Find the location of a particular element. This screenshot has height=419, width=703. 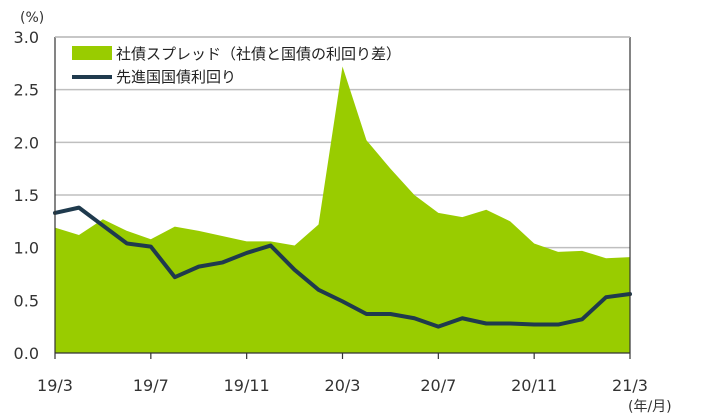

y-tick-label: 0.0 is located at coordinates (26, 353).